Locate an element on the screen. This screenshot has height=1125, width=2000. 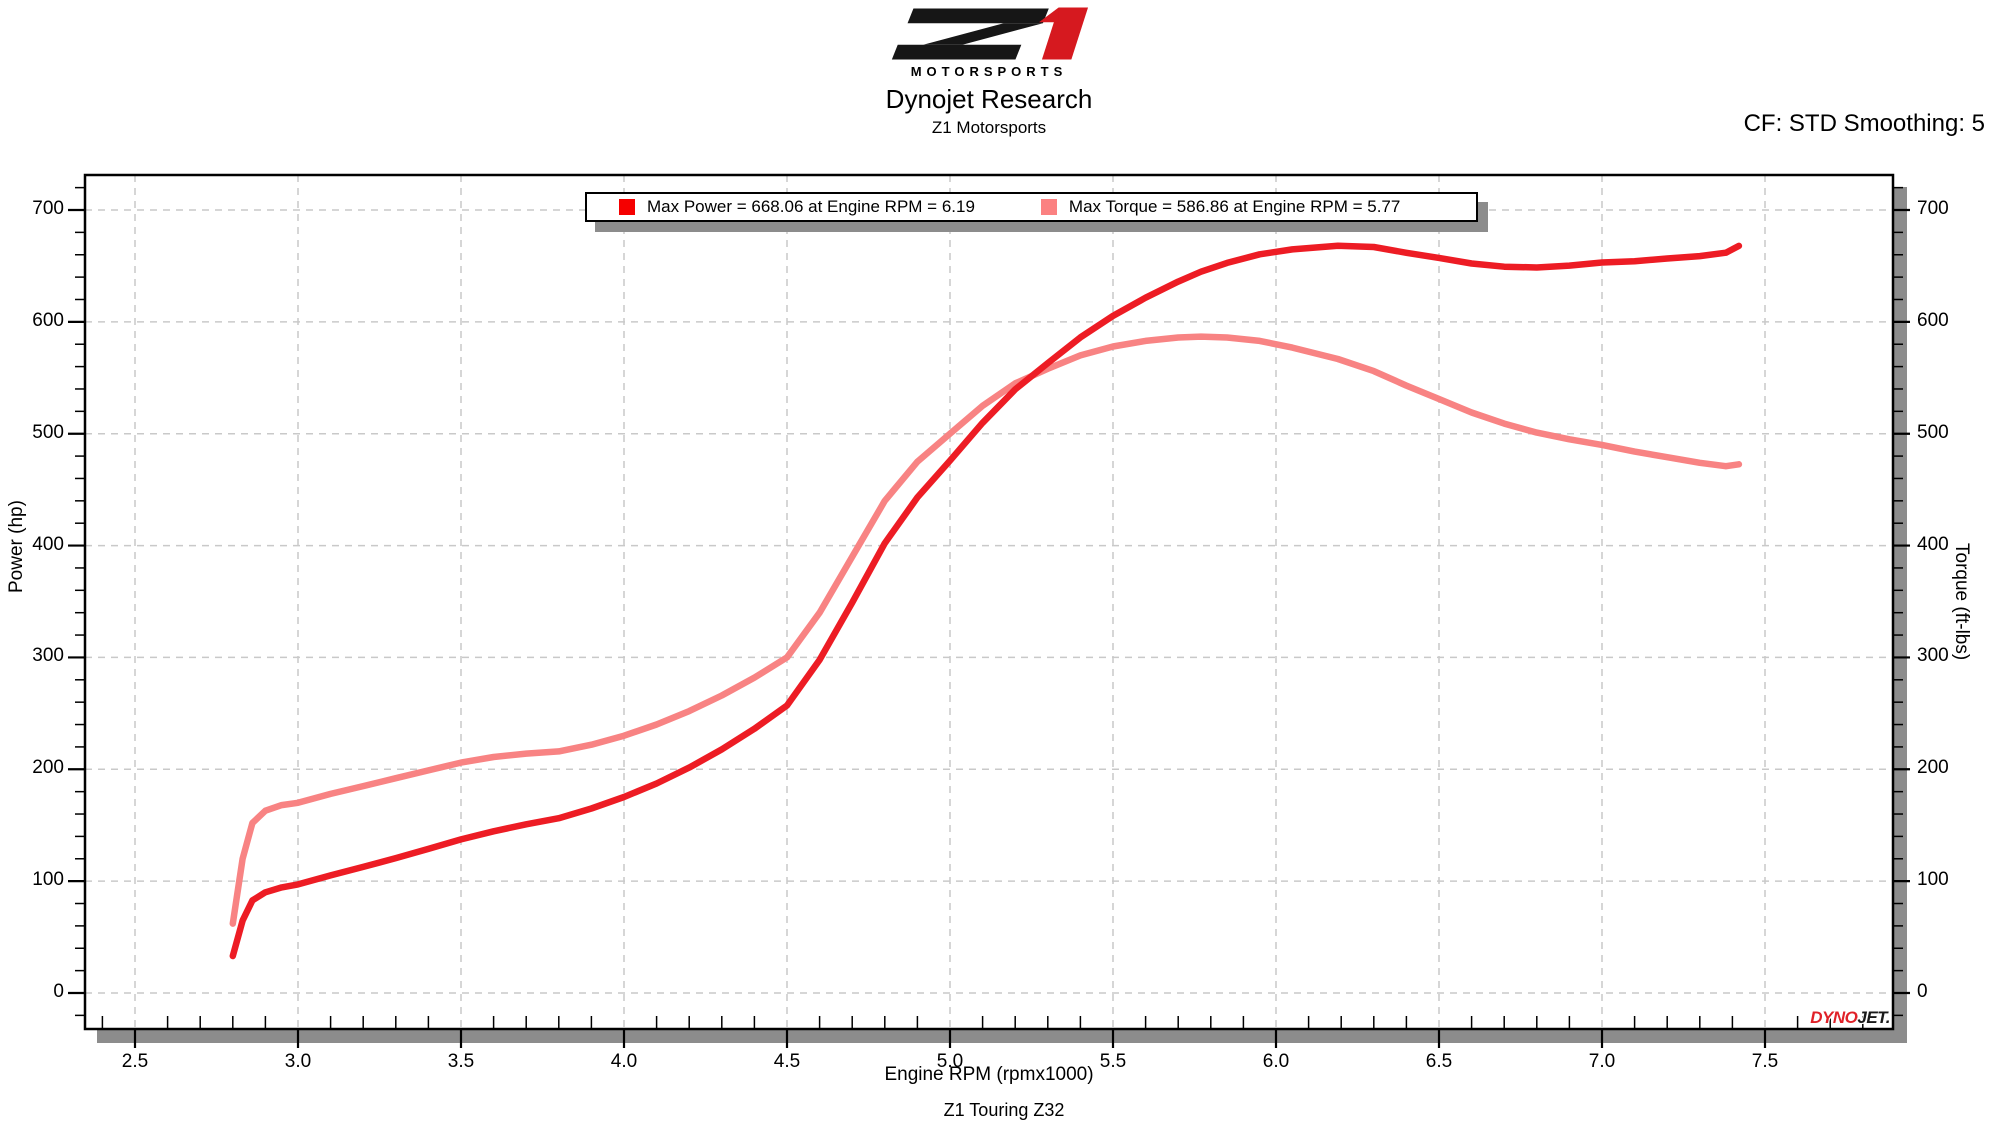
y-tick-label-left: 600 is located at coordinates (48, 320).